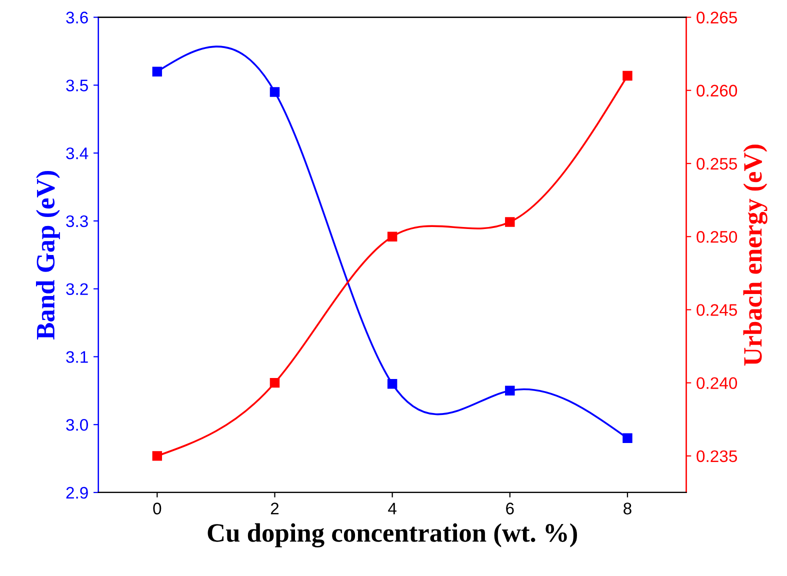 This screenshot has height=576, width=787. Describe the element at coordinates (716, 164) in the screenshot. I see `y2-tick-label: 0.255` at that location.